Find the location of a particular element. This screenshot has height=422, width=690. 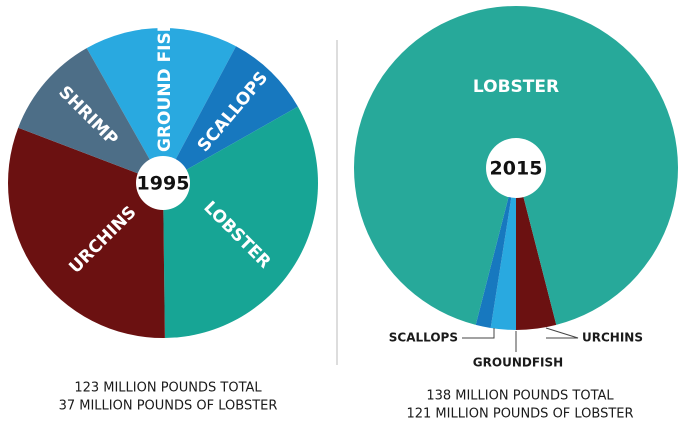

slice-label: URCHINS is located at coordinates (612, 338).